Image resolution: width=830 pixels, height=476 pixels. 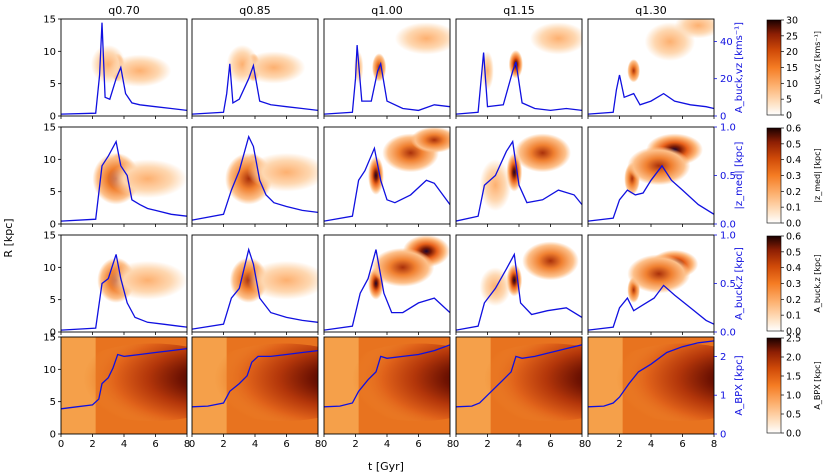 I want to click on panel-r1-q1.00: q1.00, so click(x=387, y=61).